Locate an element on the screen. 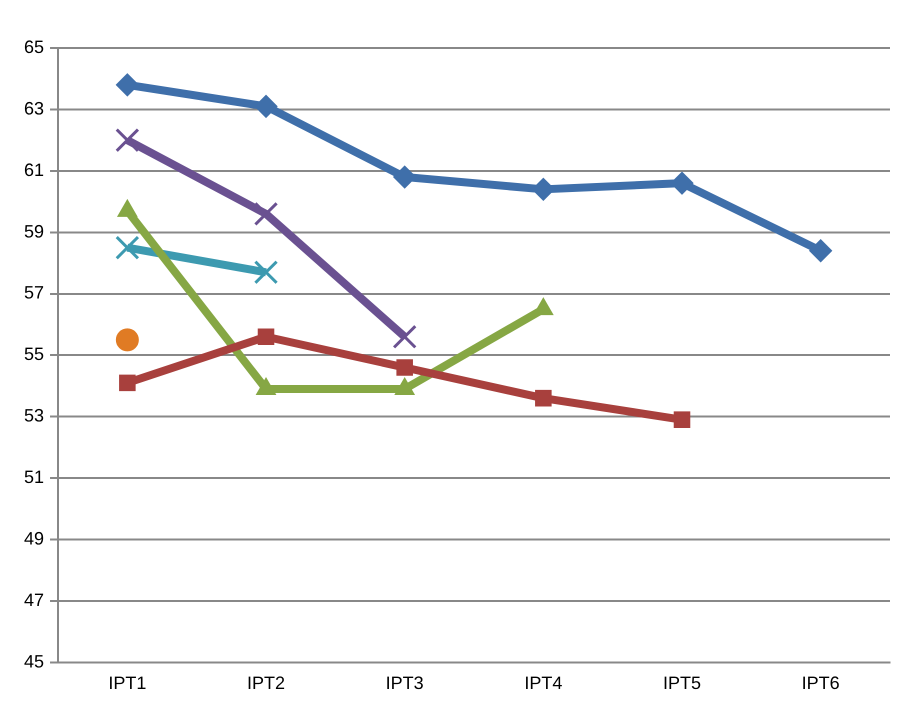 This screenshot has width=920, height=720. x-tick-label: IPT5 is located at coordinates (682, 683).